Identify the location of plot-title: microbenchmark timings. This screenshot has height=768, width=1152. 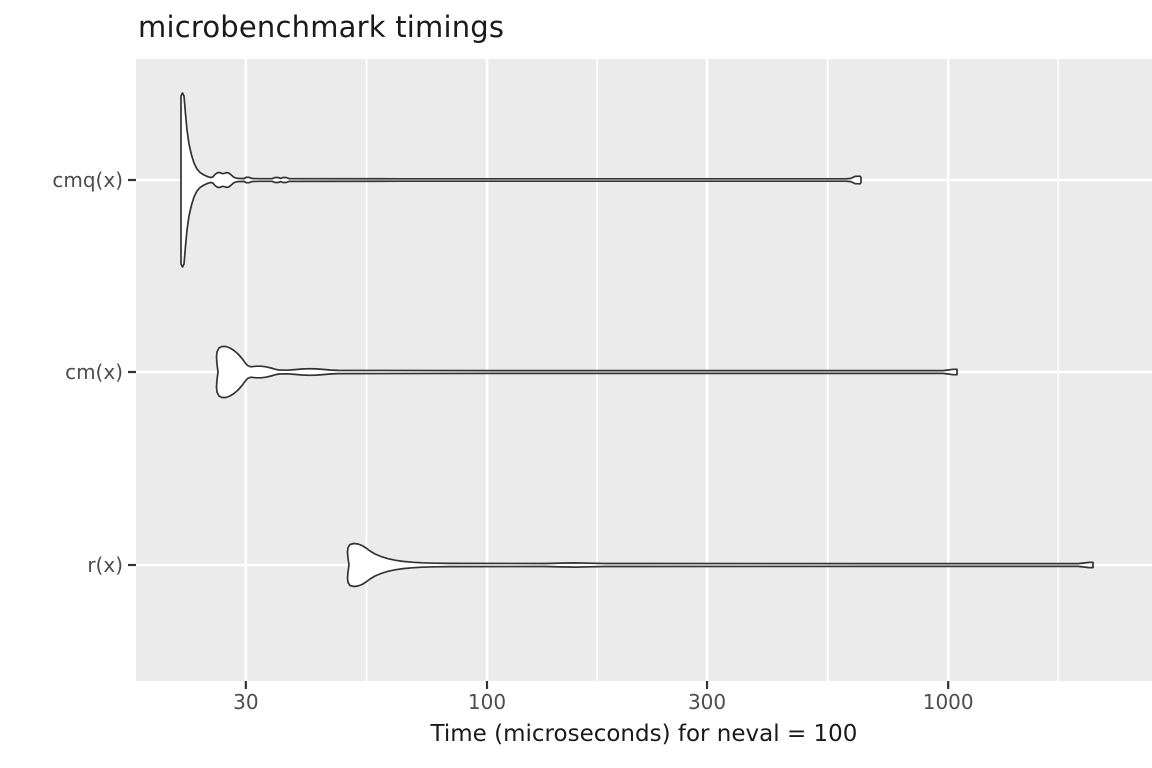
(321, 27).